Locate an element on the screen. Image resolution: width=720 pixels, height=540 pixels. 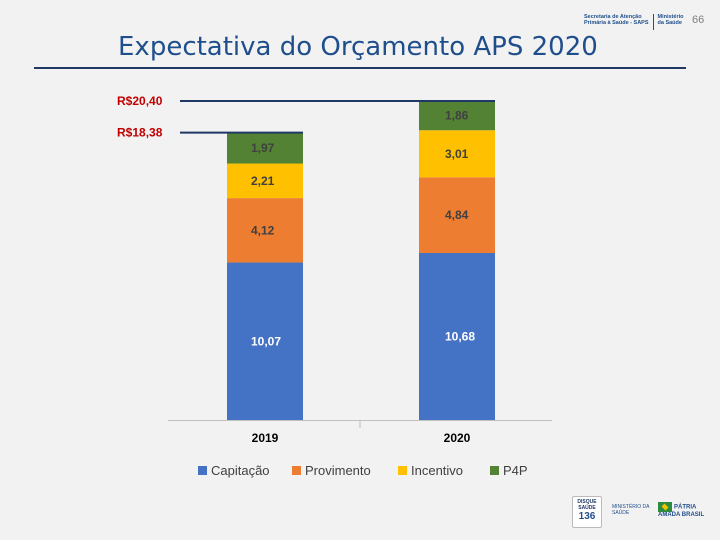
legend-label-incentivo: Incentivo is located at coordinates (437, 470).